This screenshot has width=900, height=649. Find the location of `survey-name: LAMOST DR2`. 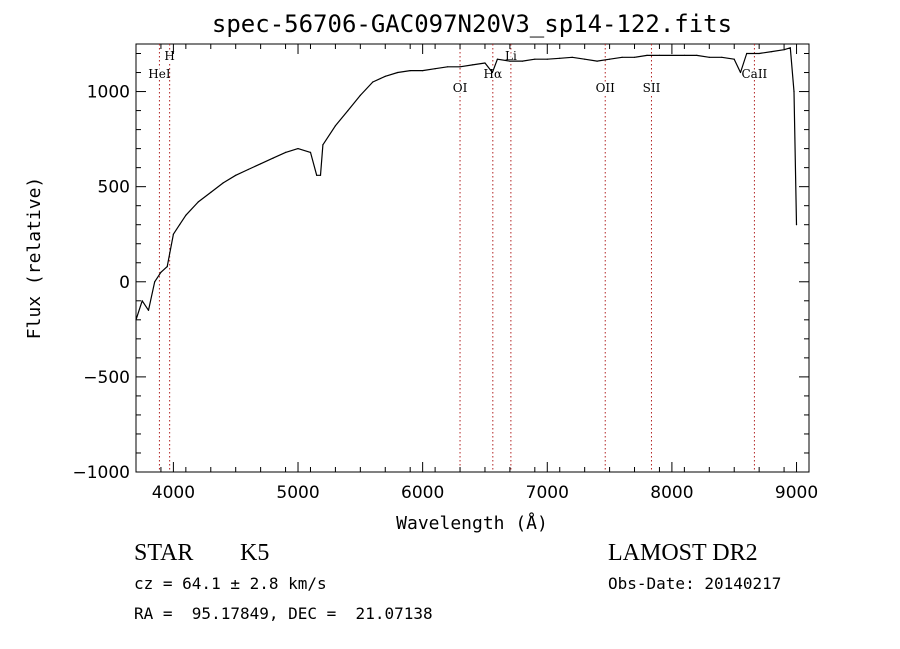

survey-name: LAMOST DR2 is located at coordinates (683, 553).